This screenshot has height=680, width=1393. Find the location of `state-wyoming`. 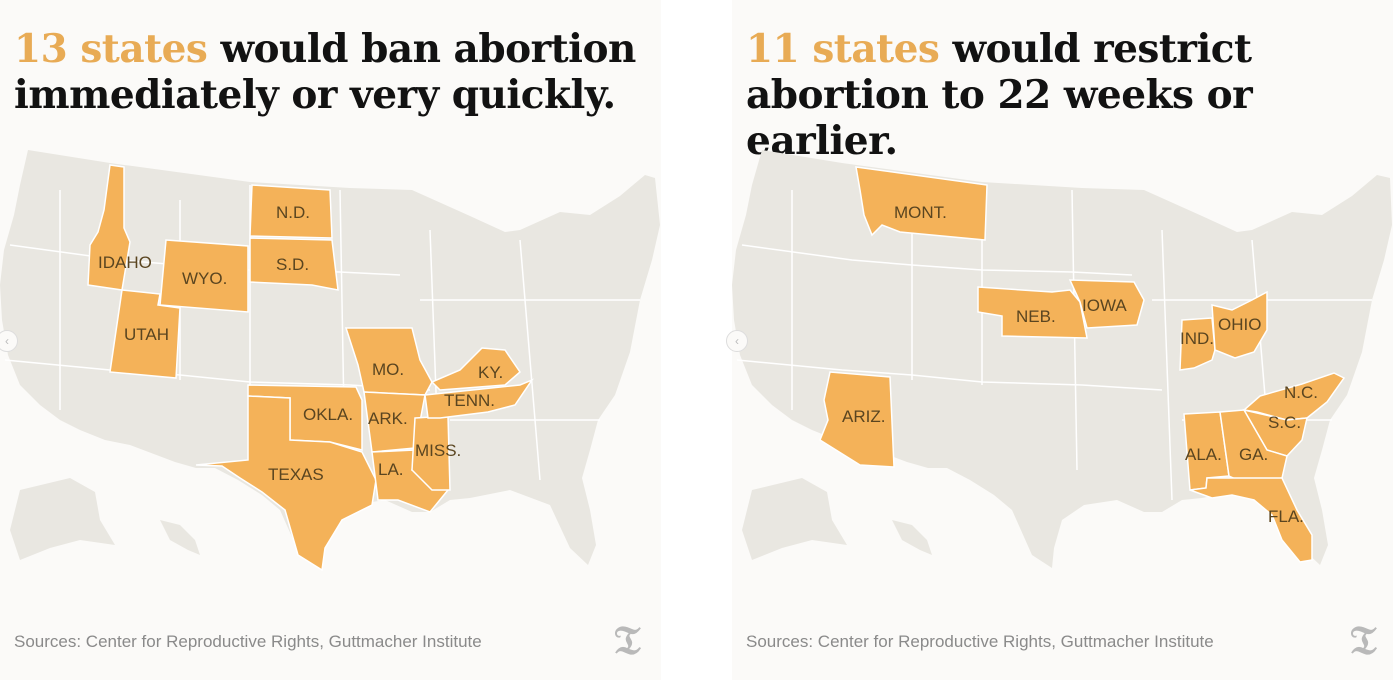

state-wyoming is located at coordinates (204, 276).